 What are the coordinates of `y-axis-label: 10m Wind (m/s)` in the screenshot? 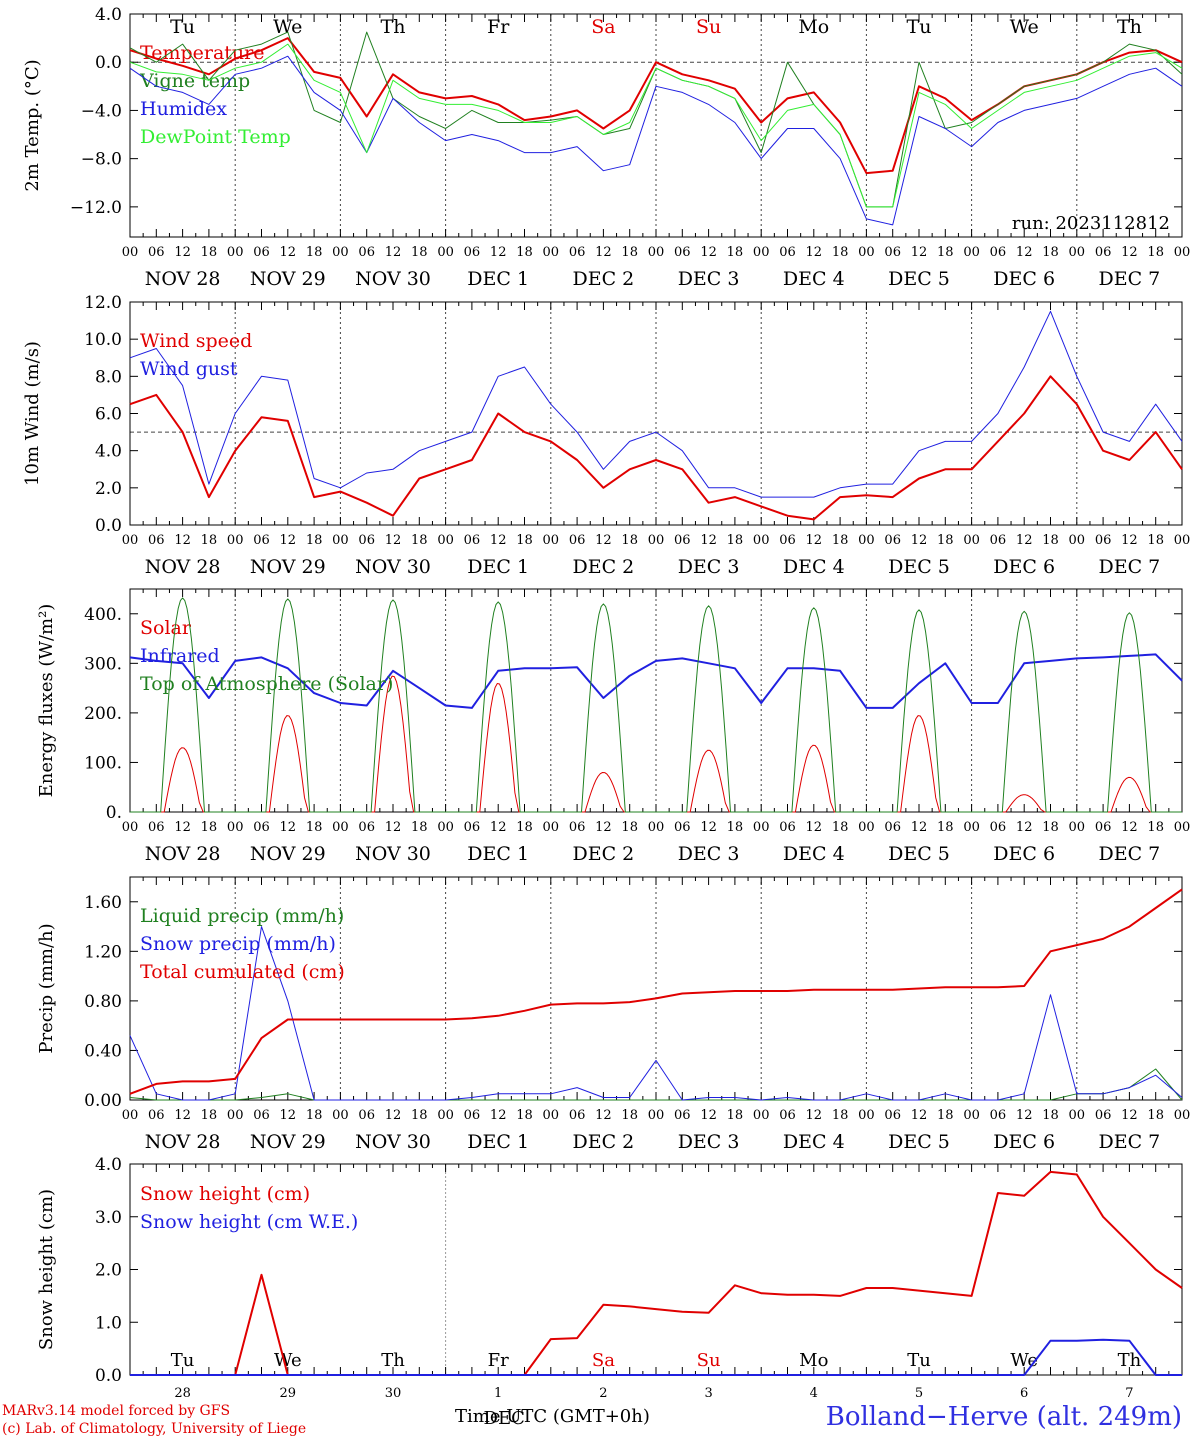 It's located at (32, 413).